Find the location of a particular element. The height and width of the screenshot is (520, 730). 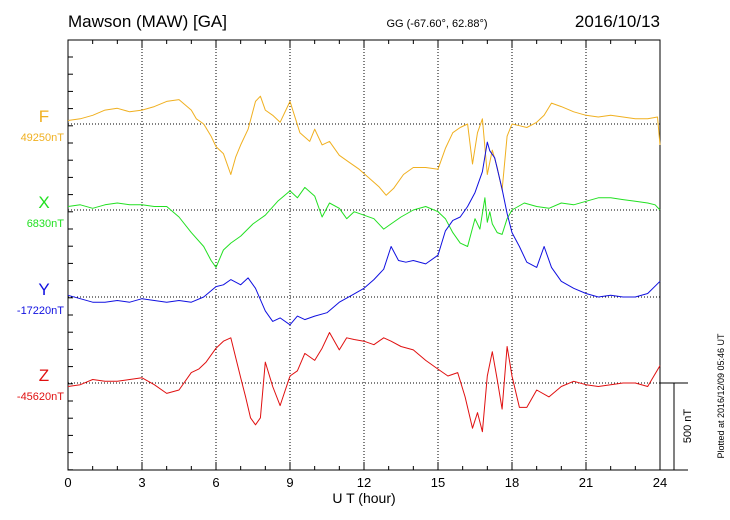

x-tick-label: 12 is located at coordinates (364, 482).